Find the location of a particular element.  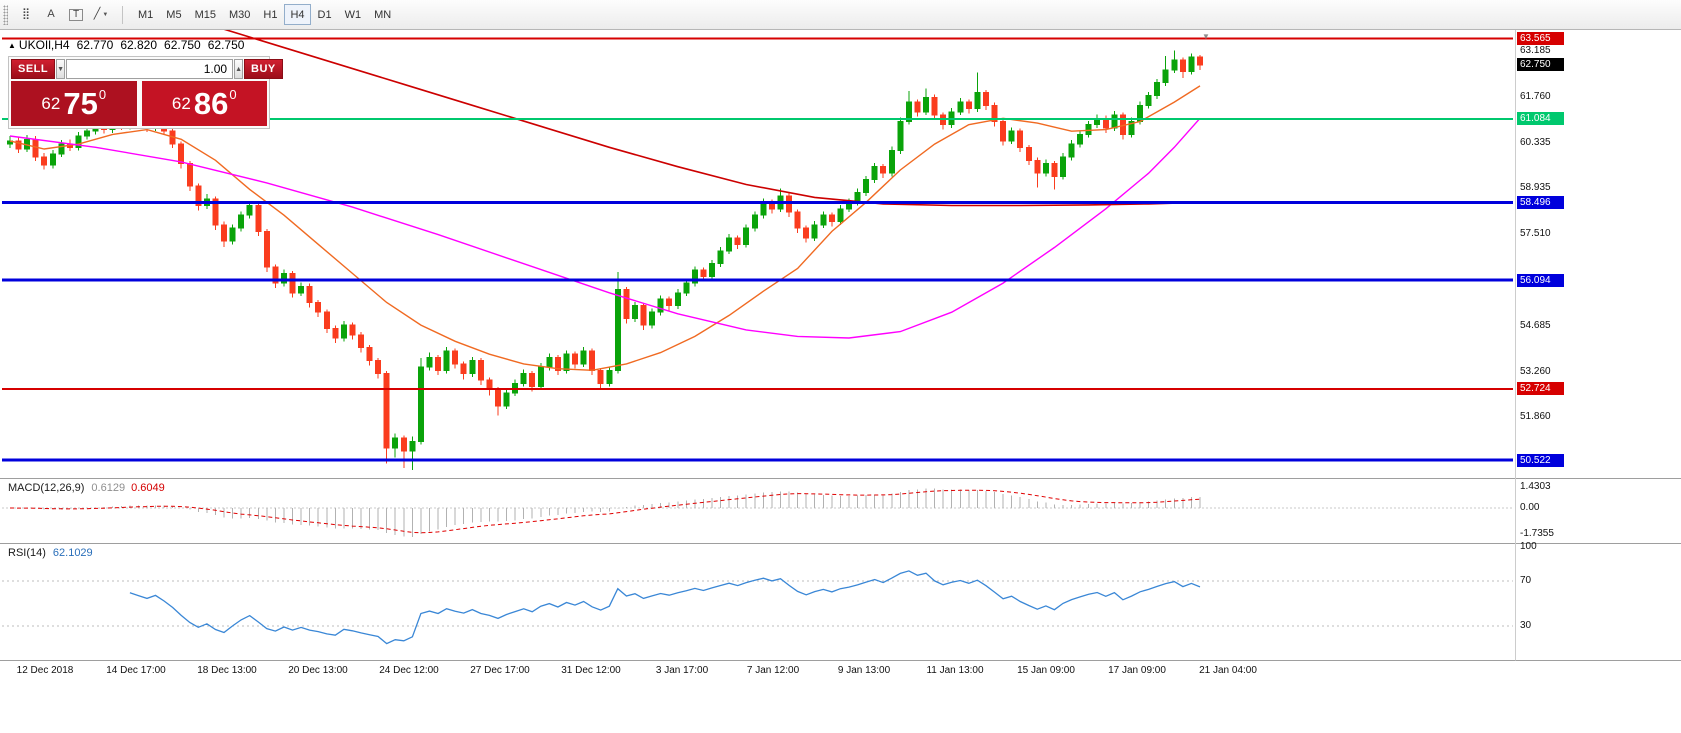

timeframe-button-m15: M15 is located at coordinates (205, 14).